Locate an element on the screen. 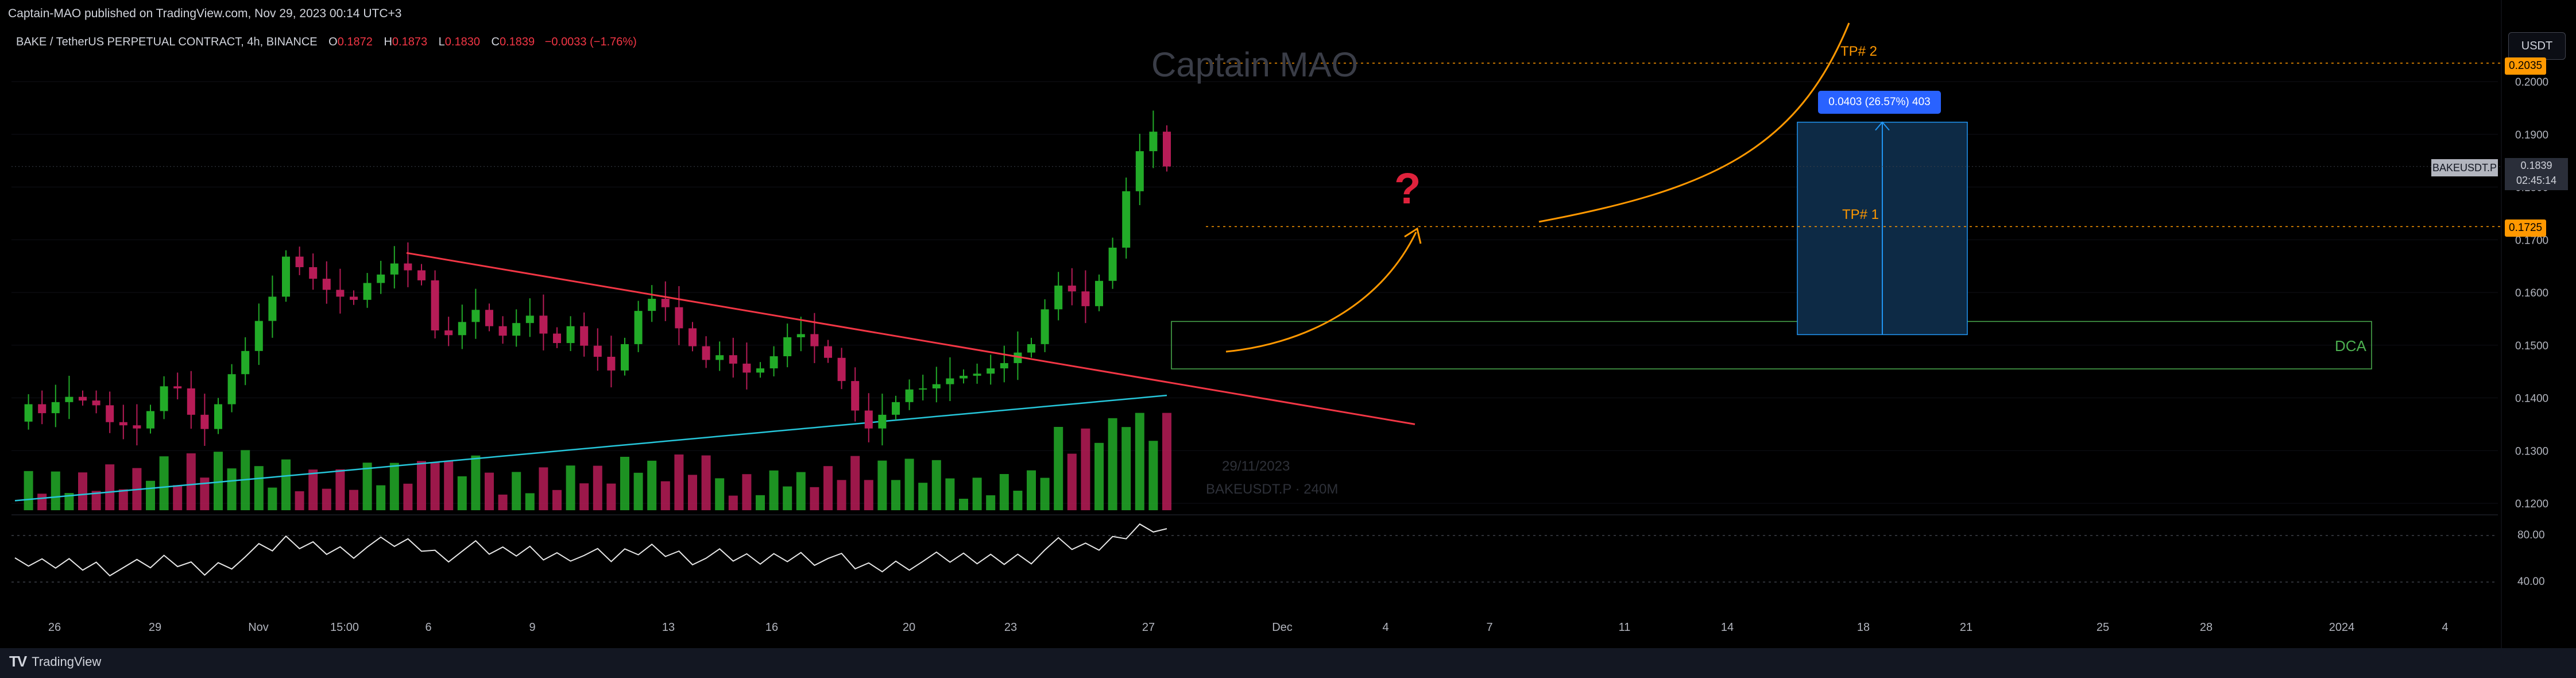  change-value: −0.0033 (−1.76%) is located at coordinates (590, 42).